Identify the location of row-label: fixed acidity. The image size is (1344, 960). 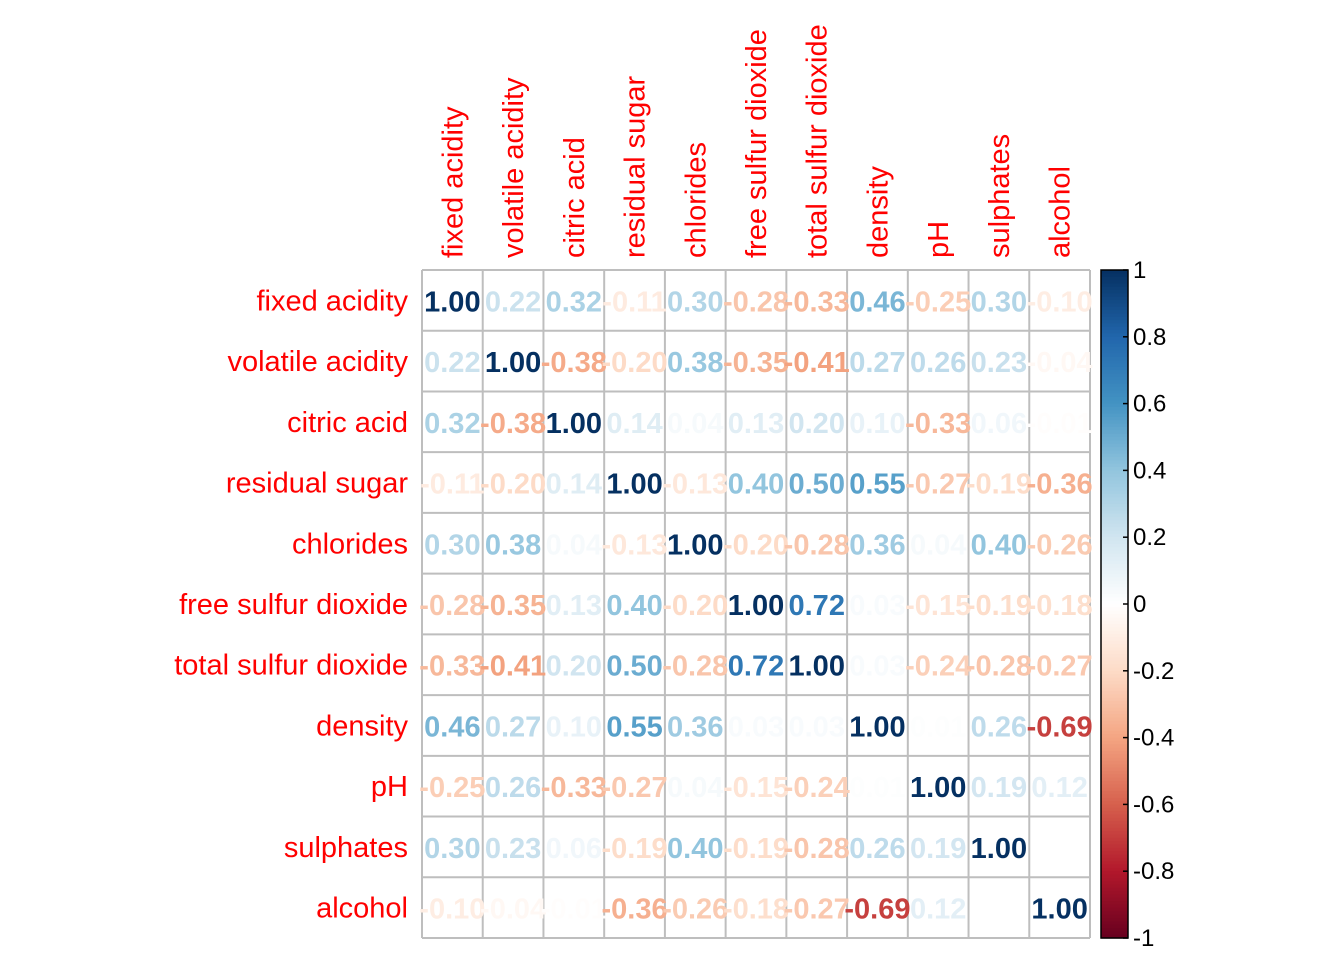
(332, 301).